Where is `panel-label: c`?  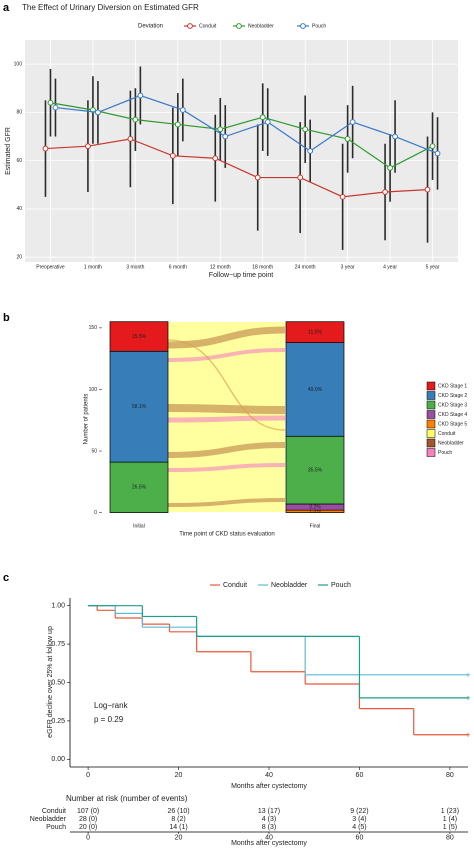 panel-label: c is located at coordinates (6, 578).